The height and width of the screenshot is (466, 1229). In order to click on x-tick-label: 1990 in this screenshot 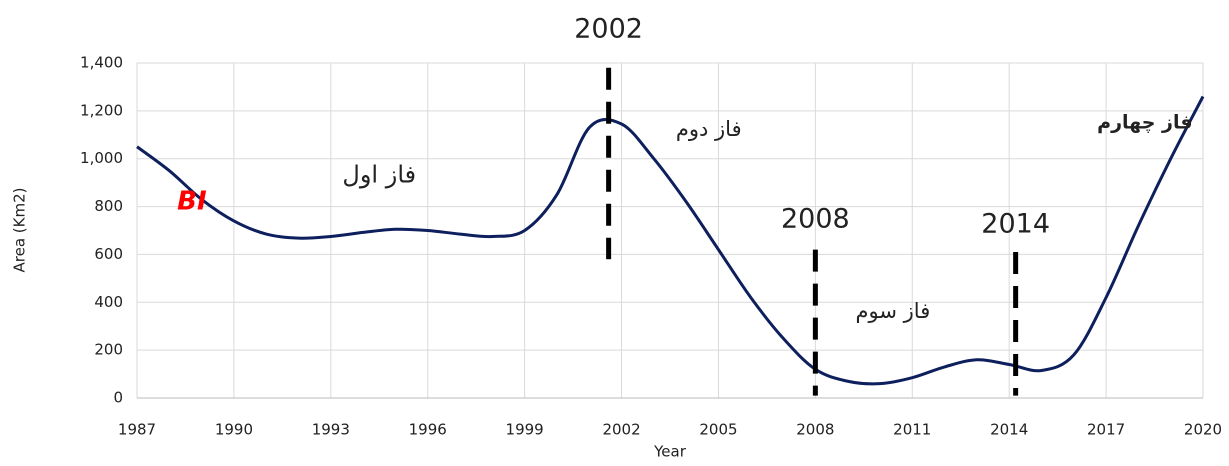, I will do `click(234, 430)`.